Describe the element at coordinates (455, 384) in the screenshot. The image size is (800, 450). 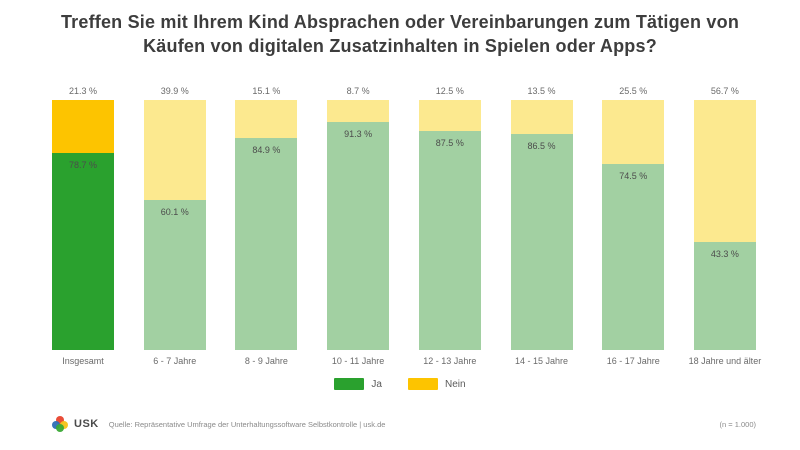
I see `legend-label: Nein` at that location.